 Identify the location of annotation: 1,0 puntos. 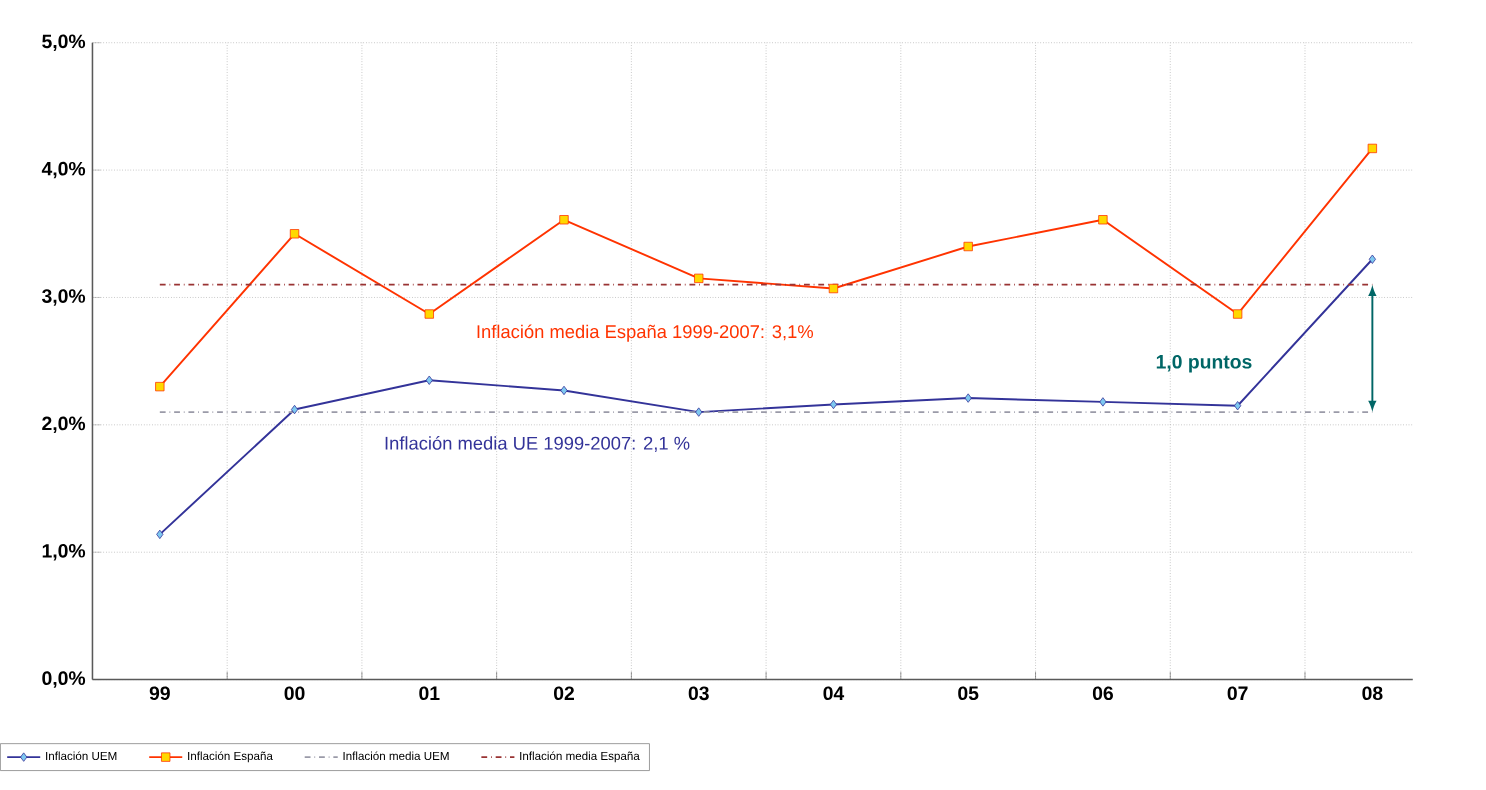
(1204, 363).